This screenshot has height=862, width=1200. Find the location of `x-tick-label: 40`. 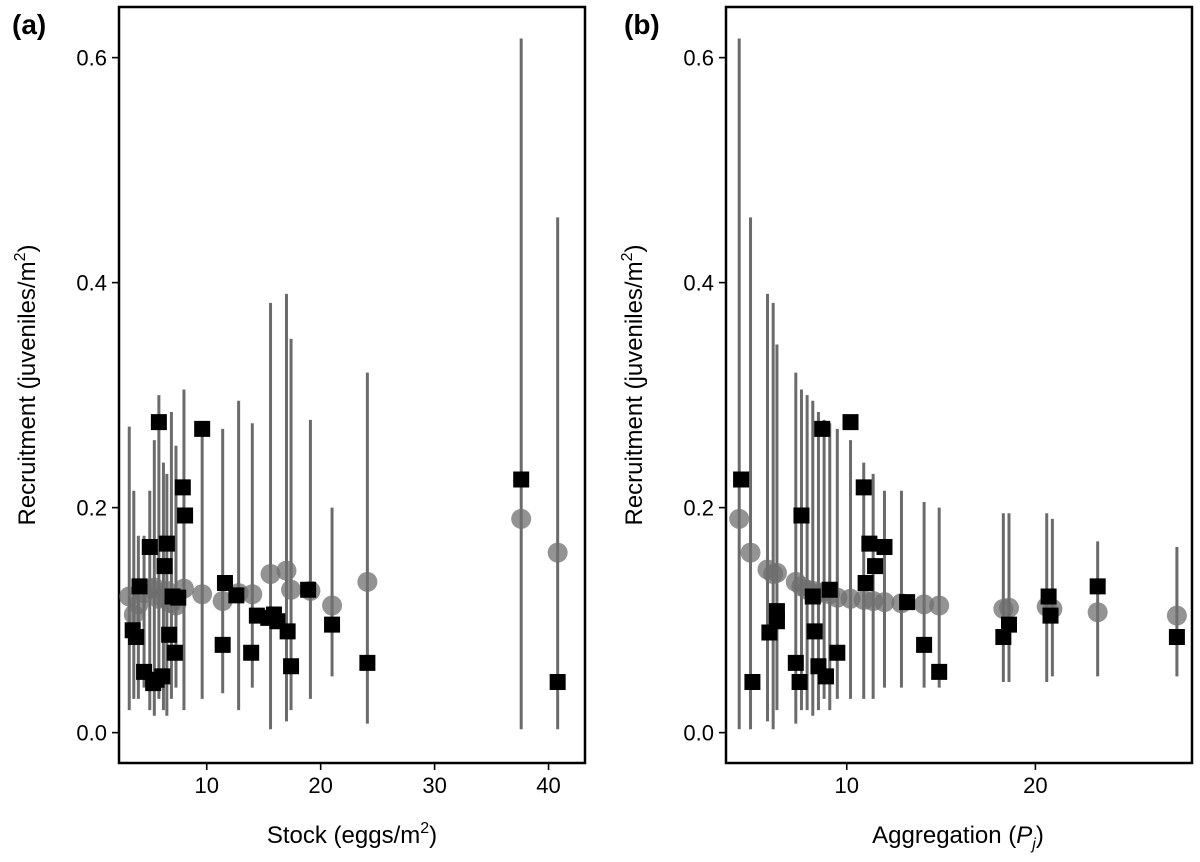

x-tick-label: 40 is located at coordinates (548, 785).